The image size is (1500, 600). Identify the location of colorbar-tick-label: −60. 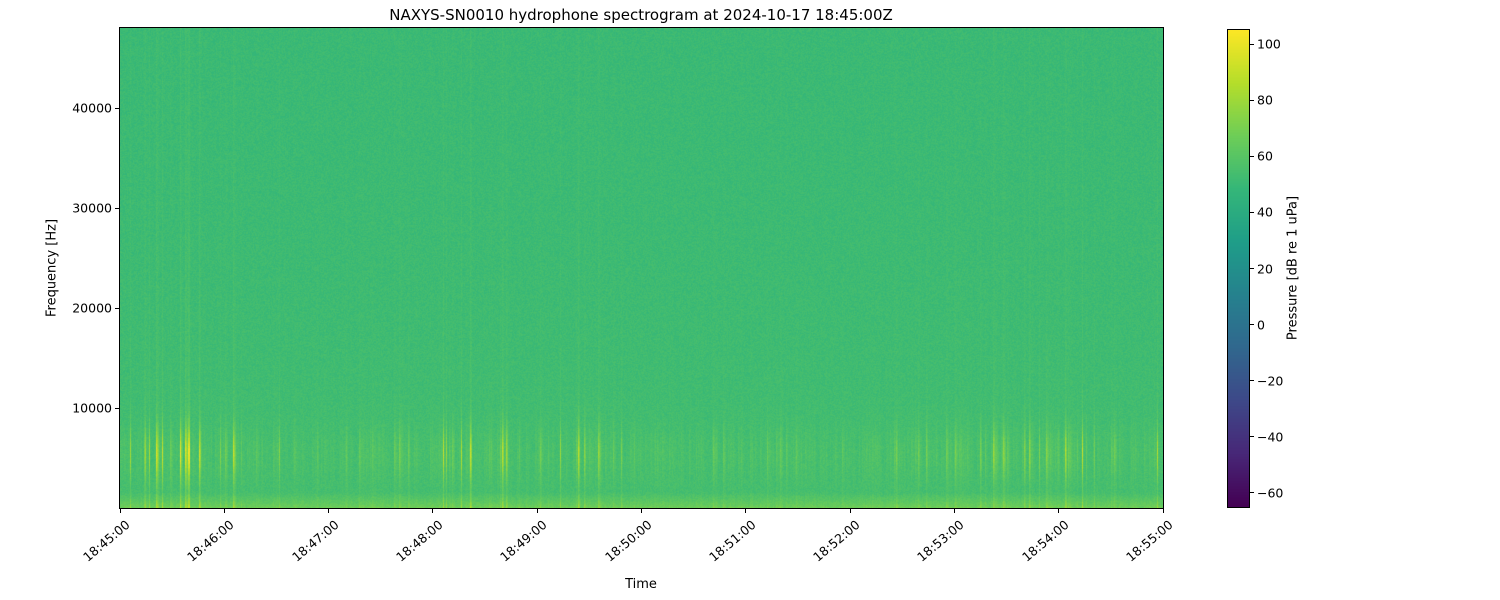
(1270, 493).